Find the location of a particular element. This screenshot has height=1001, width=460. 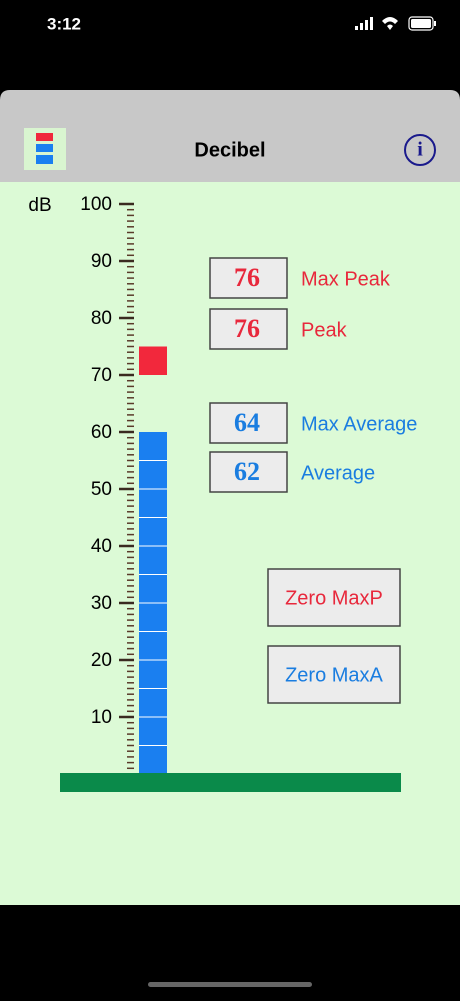

svg-text: i is located at coordinates (420, 150).